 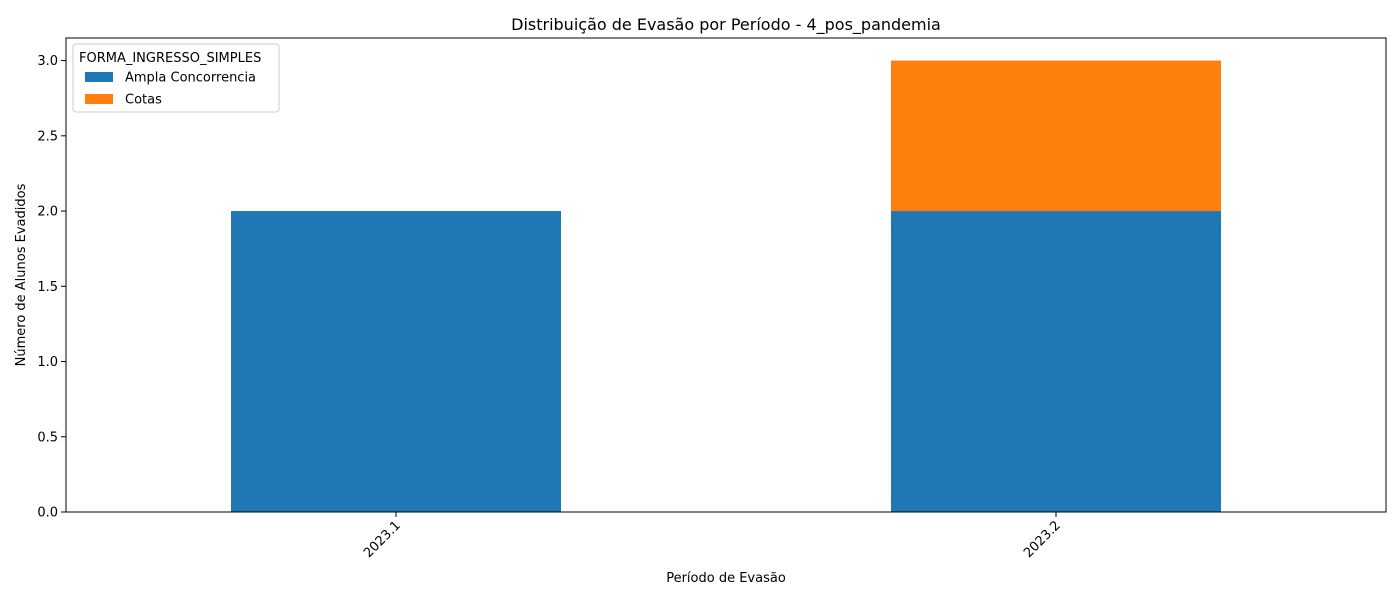 What do you see at coordinates (170, 58) in the screenshot?
I see `legend-title: FORMA_INGRESSO_SIMPLES` at bounding box center [170, 58].